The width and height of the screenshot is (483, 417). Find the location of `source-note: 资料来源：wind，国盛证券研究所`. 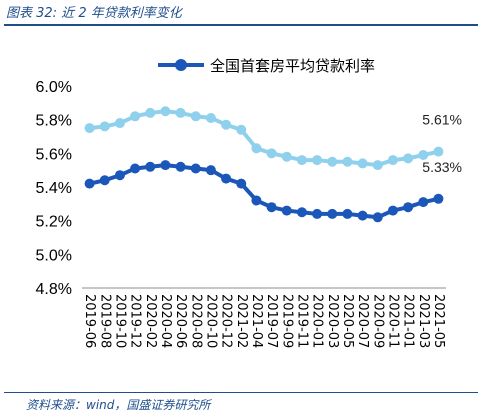

source-note: 资料来源：wind，国盛证券研究所 is located at coordinates (118, 405).